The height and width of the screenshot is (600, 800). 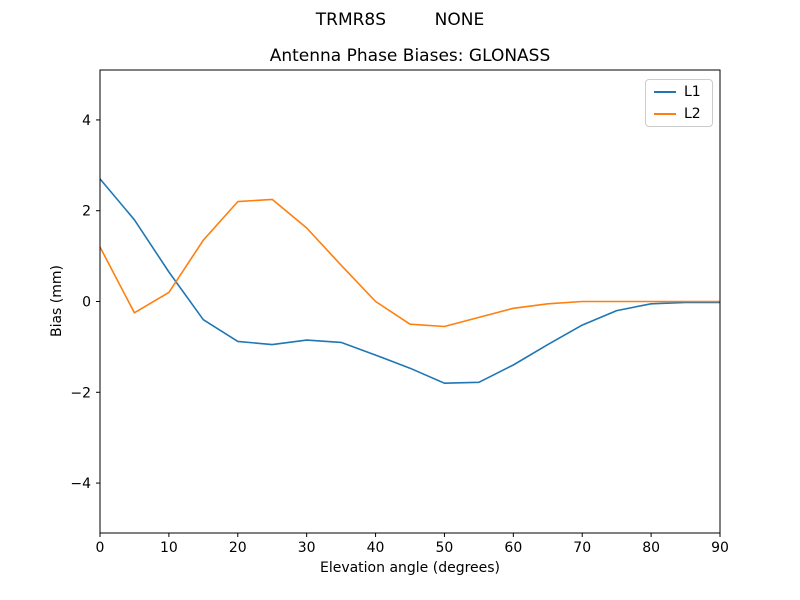 I want to click on legend-item-l1: L1, so click(x=679, y=92).